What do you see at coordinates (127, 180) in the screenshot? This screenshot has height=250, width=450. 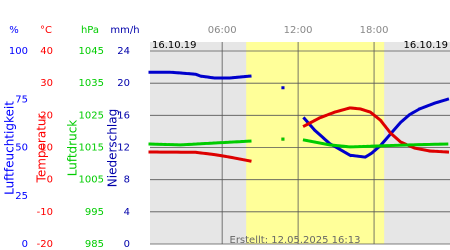 I see `y-tick-label: 8` at bounding box center [127, 180].